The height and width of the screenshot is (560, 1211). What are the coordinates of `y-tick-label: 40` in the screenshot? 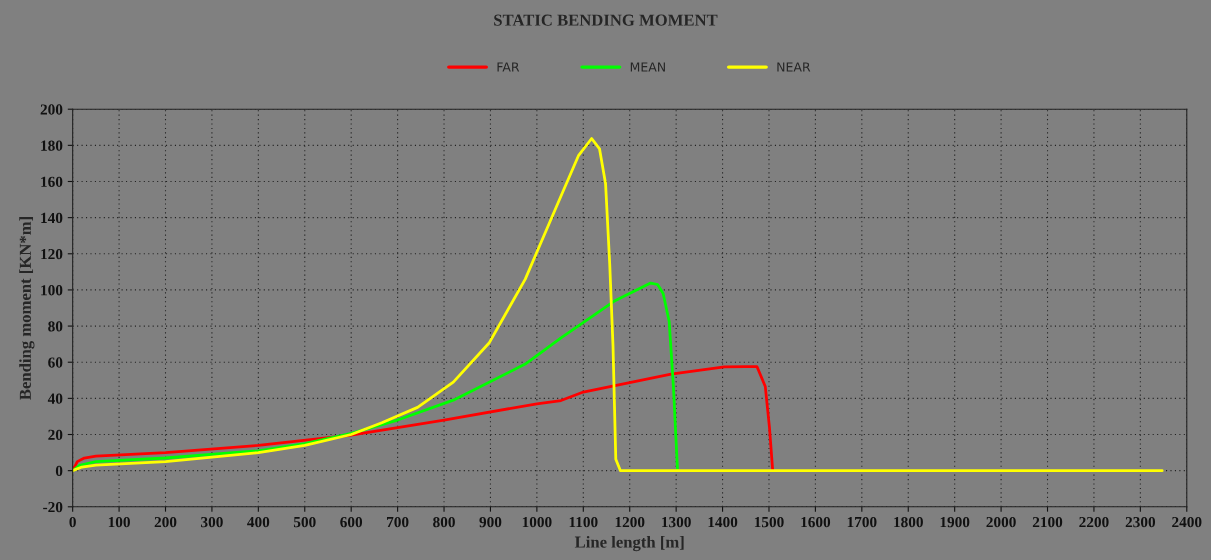 It's located at (55, 398).